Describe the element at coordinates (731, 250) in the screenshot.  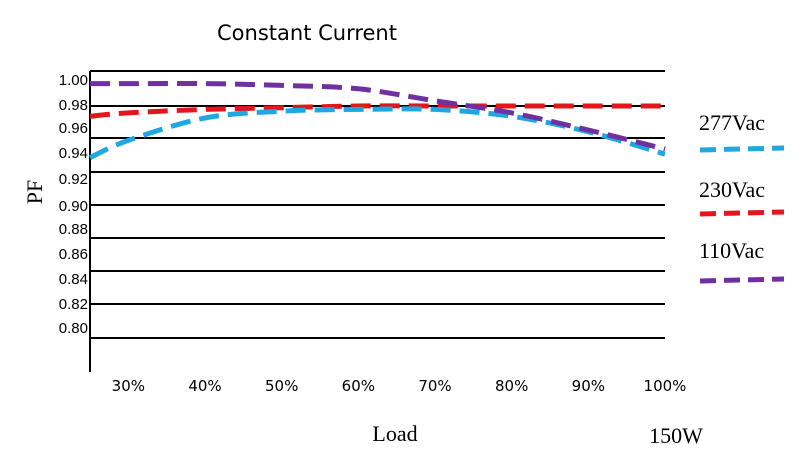
I see `legend-label-110vac: 110Vac` at that location.